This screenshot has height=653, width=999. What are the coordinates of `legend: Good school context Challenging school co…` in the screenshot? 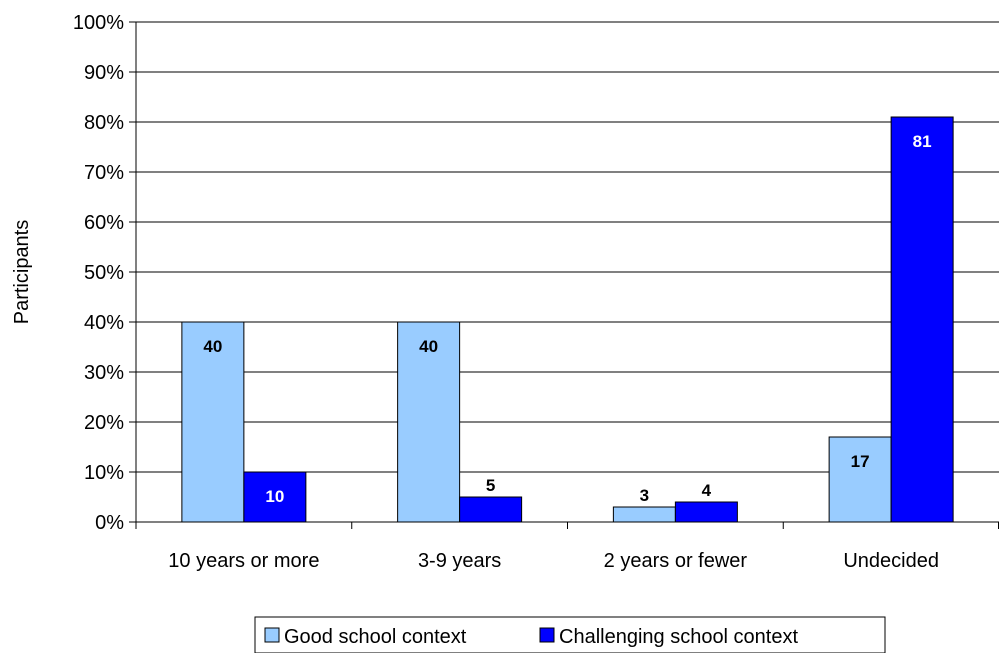 It's located at (570, 634).